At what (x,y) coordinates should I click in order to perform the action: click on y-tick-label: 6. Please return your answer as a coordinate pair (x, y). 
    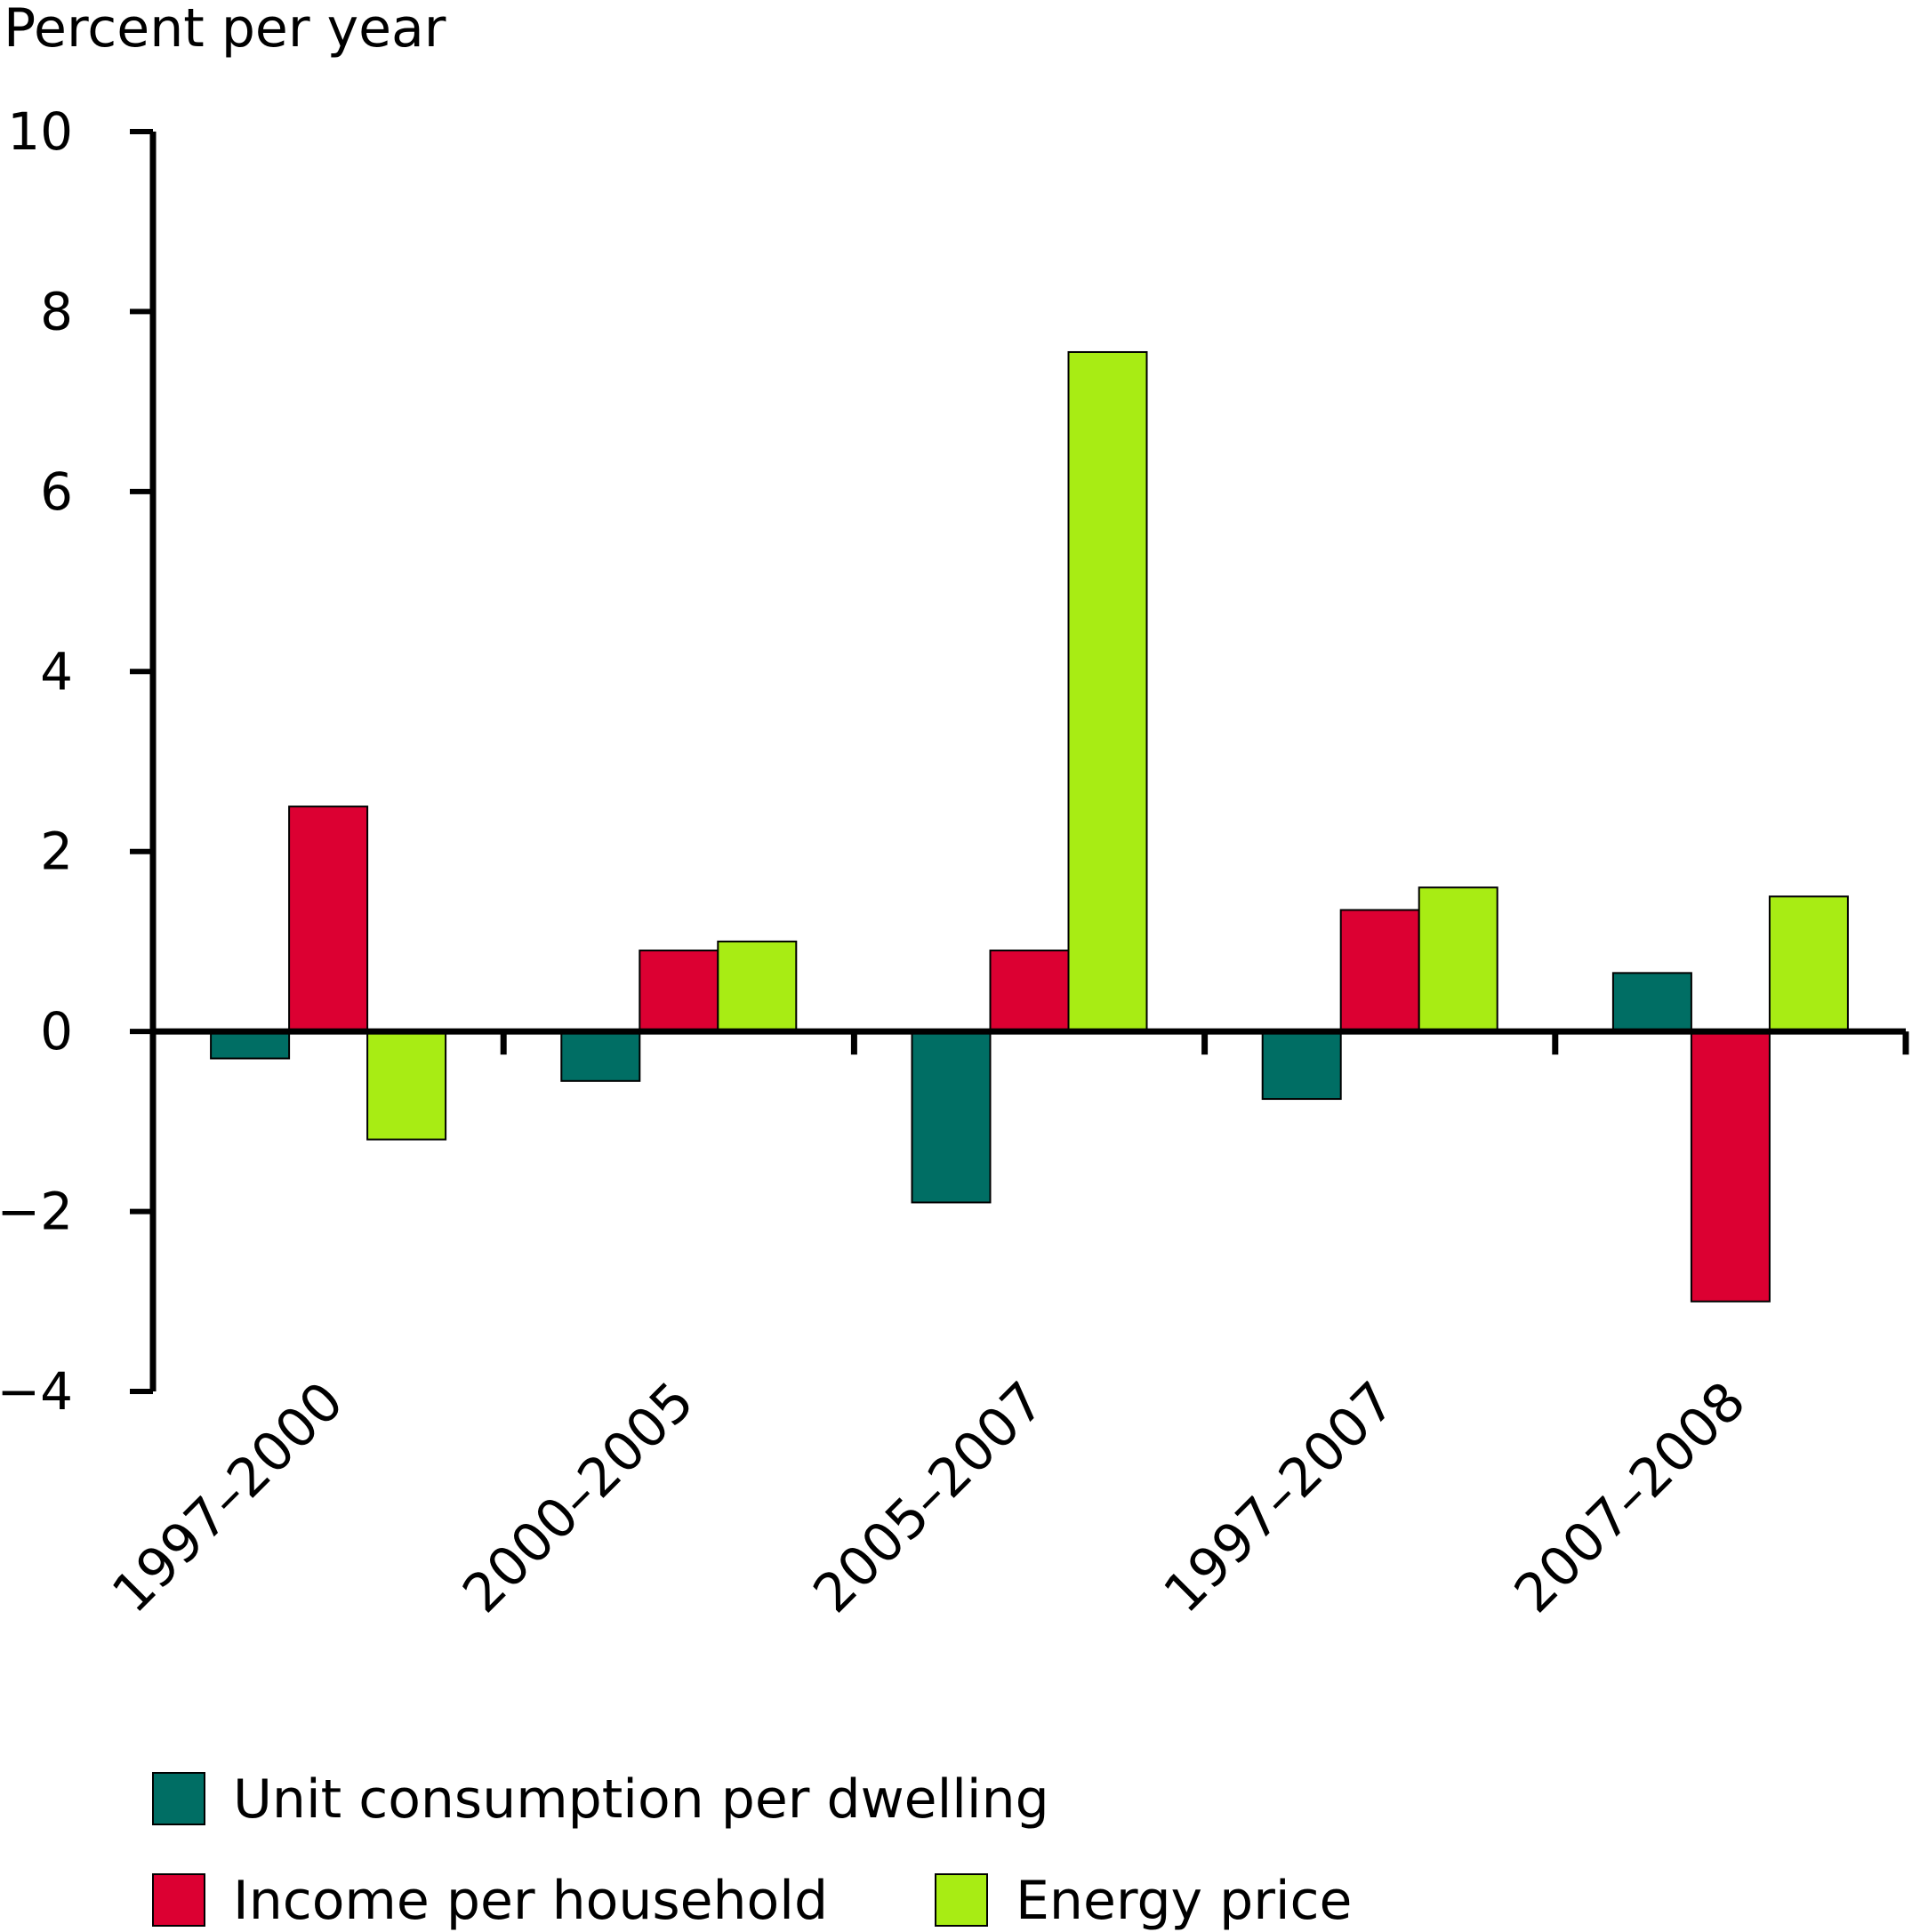
    Looking at the image, I should click on (56, 492).